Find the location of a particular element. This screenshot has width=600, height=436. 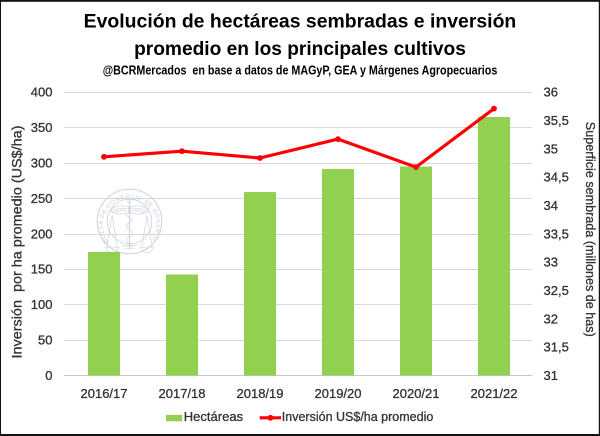

svg-text: 32 is located at coordinates (551, 318).